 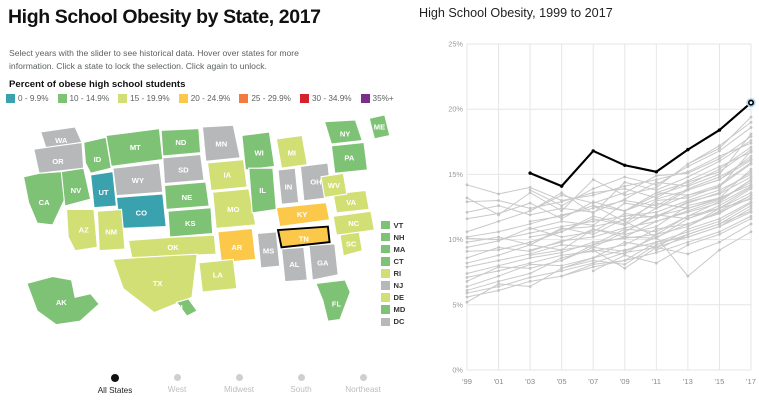 I want to click on state-WV, so click(x=334, y=185).